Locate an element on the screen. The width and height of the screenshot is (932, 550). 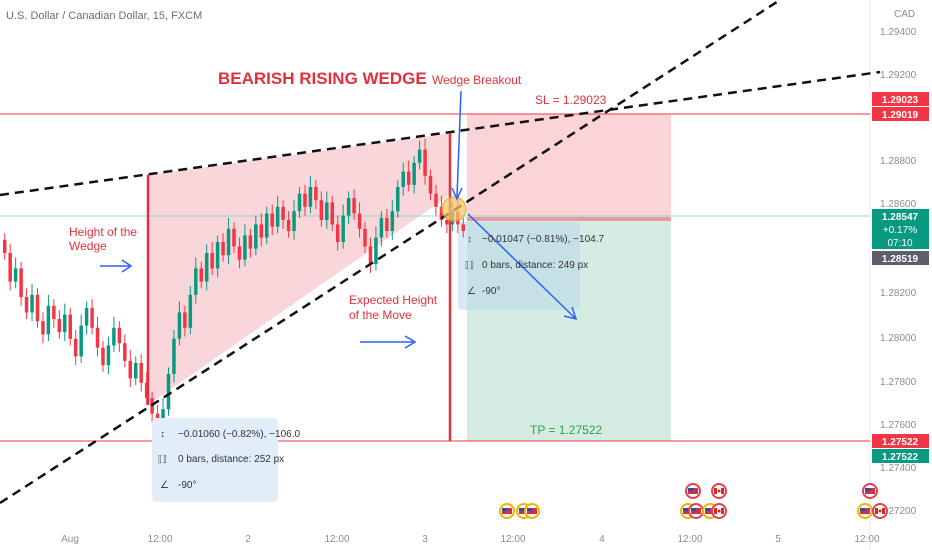
measure-box-left is located at coordinates (215, 460).